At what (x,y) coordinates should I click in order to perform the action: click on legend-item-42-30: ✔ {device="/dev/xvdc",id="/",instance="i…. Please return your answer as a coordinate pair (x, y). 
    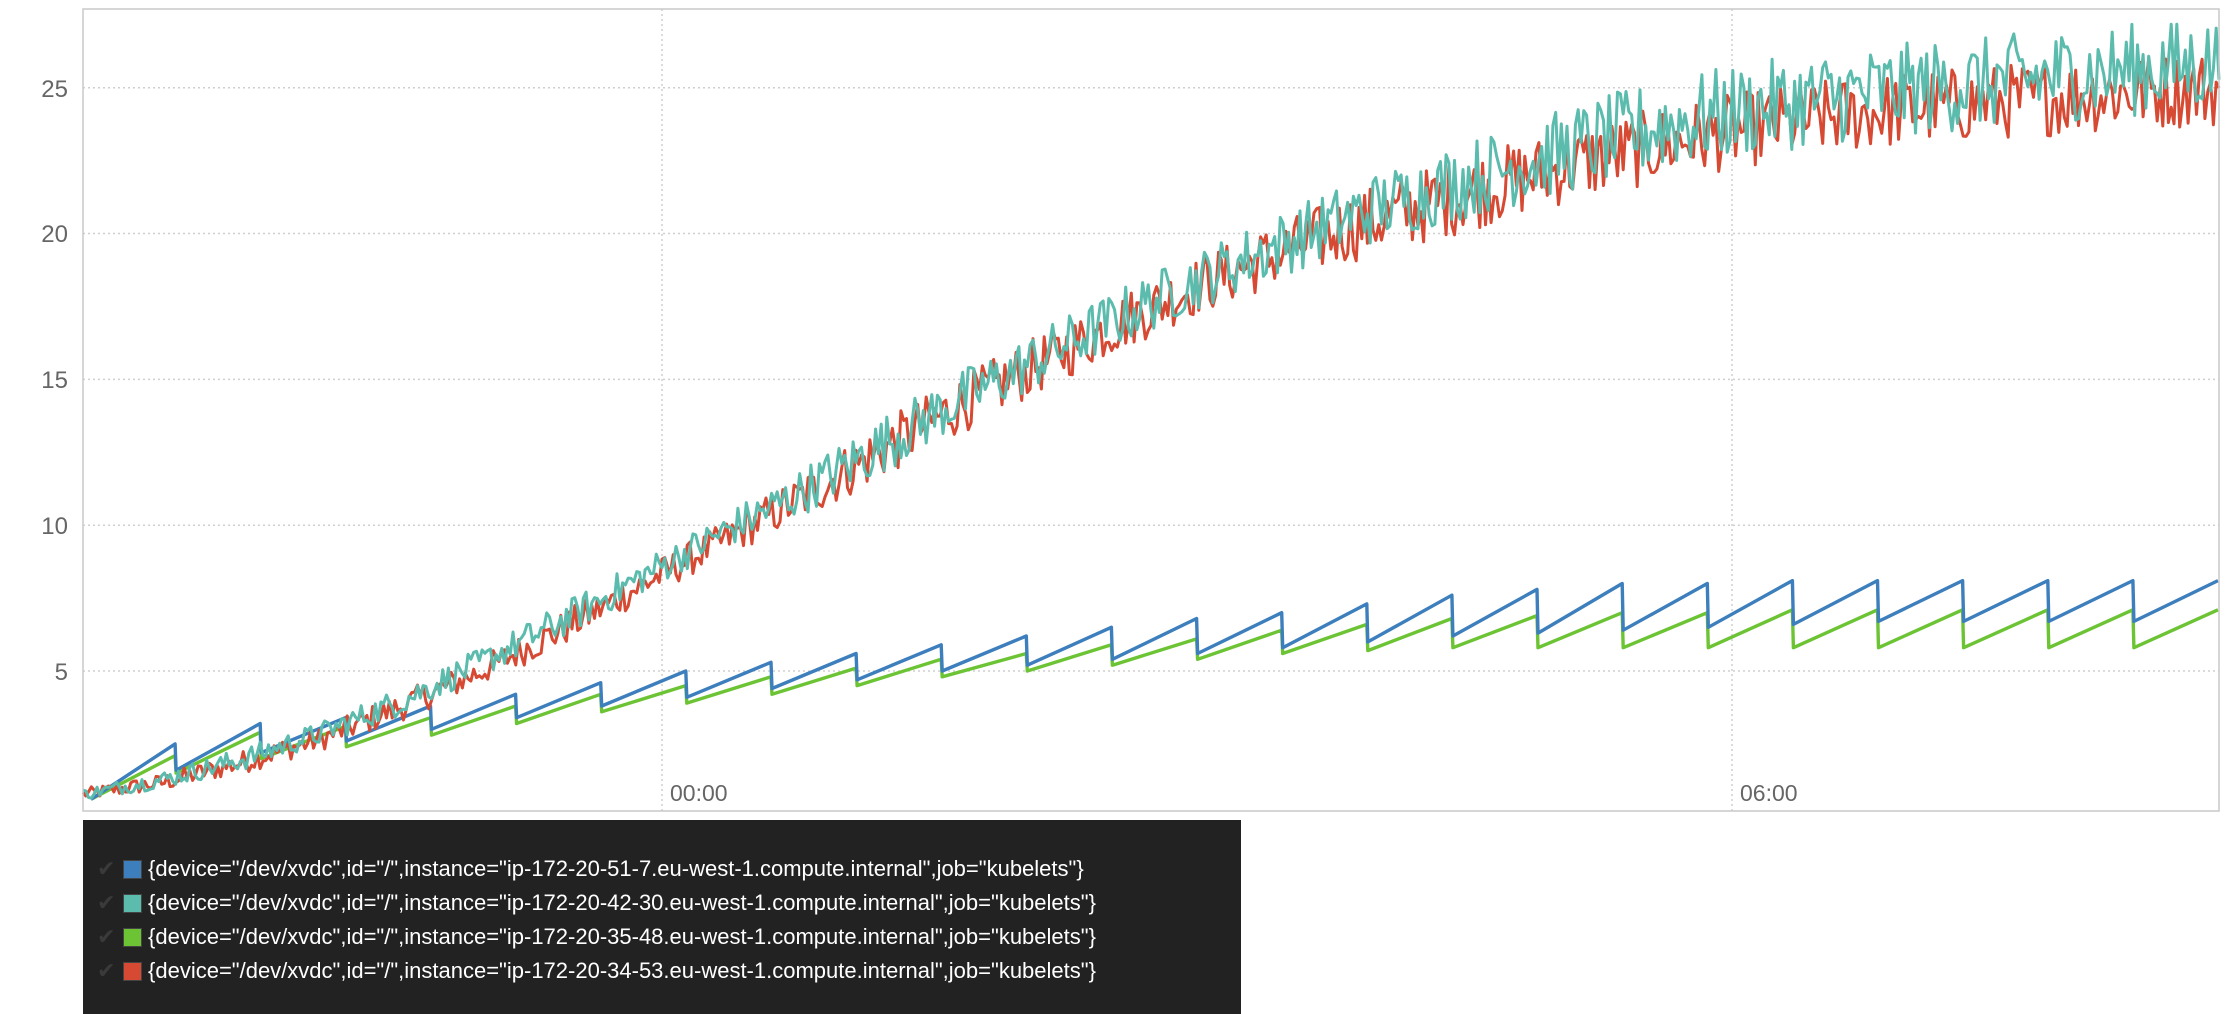
    Looking at the image, I should click on (596, 903).